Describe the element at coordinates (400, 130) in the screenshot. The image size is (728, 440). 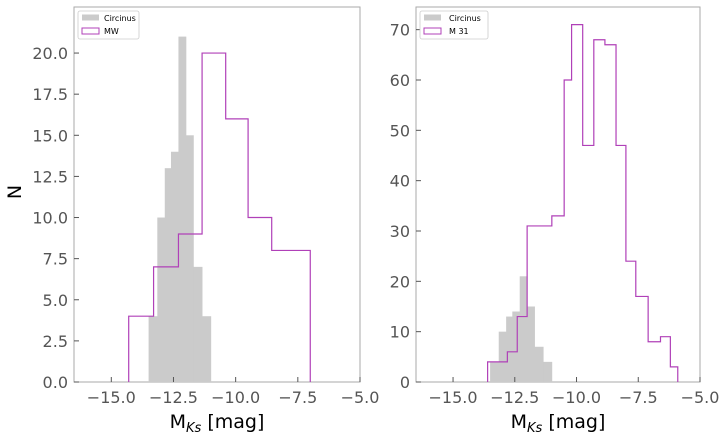
I see `y-tick-label: 50` at that location.